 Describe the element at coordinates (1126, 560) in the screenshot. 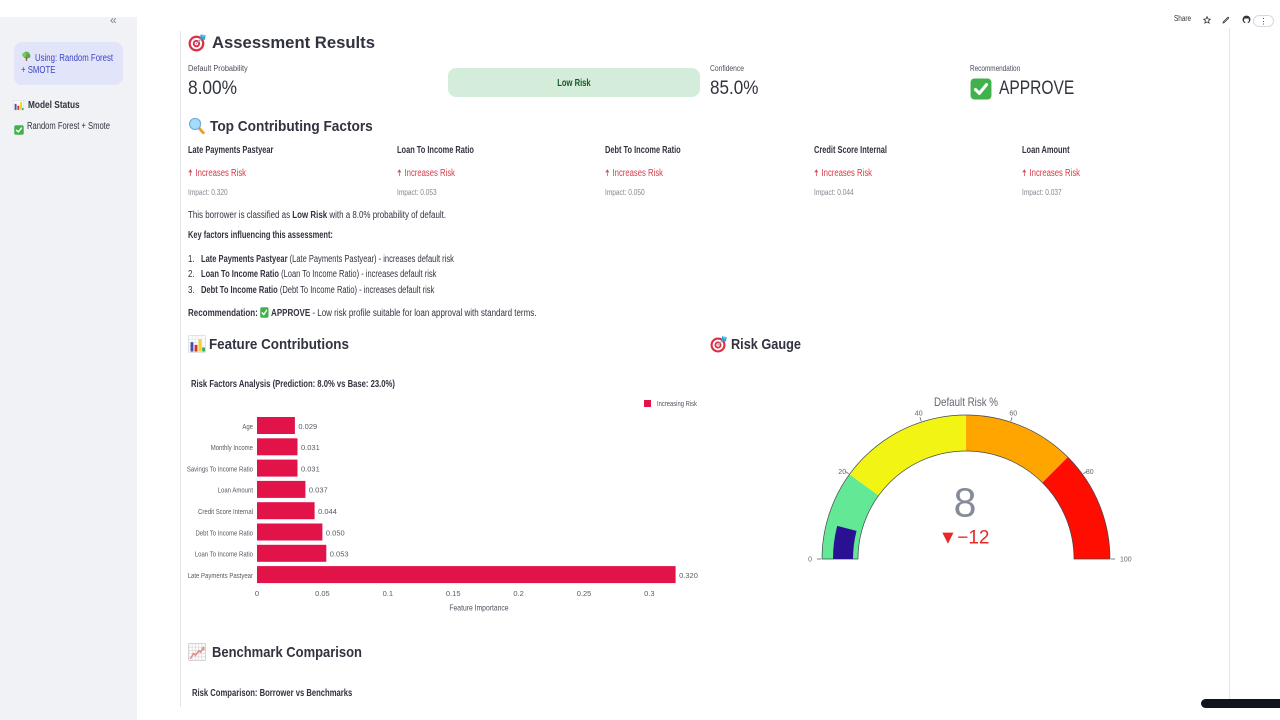

I see `svg-text: 100` at that location.